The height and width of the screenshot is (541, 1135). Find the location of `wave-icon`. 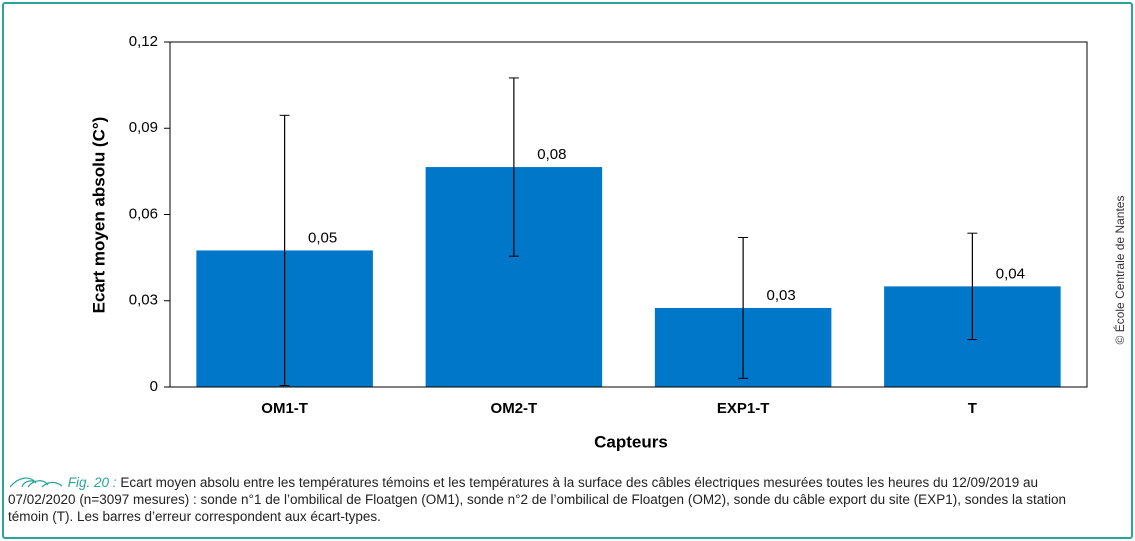

wave-icon is located at coordinates (36, 482).